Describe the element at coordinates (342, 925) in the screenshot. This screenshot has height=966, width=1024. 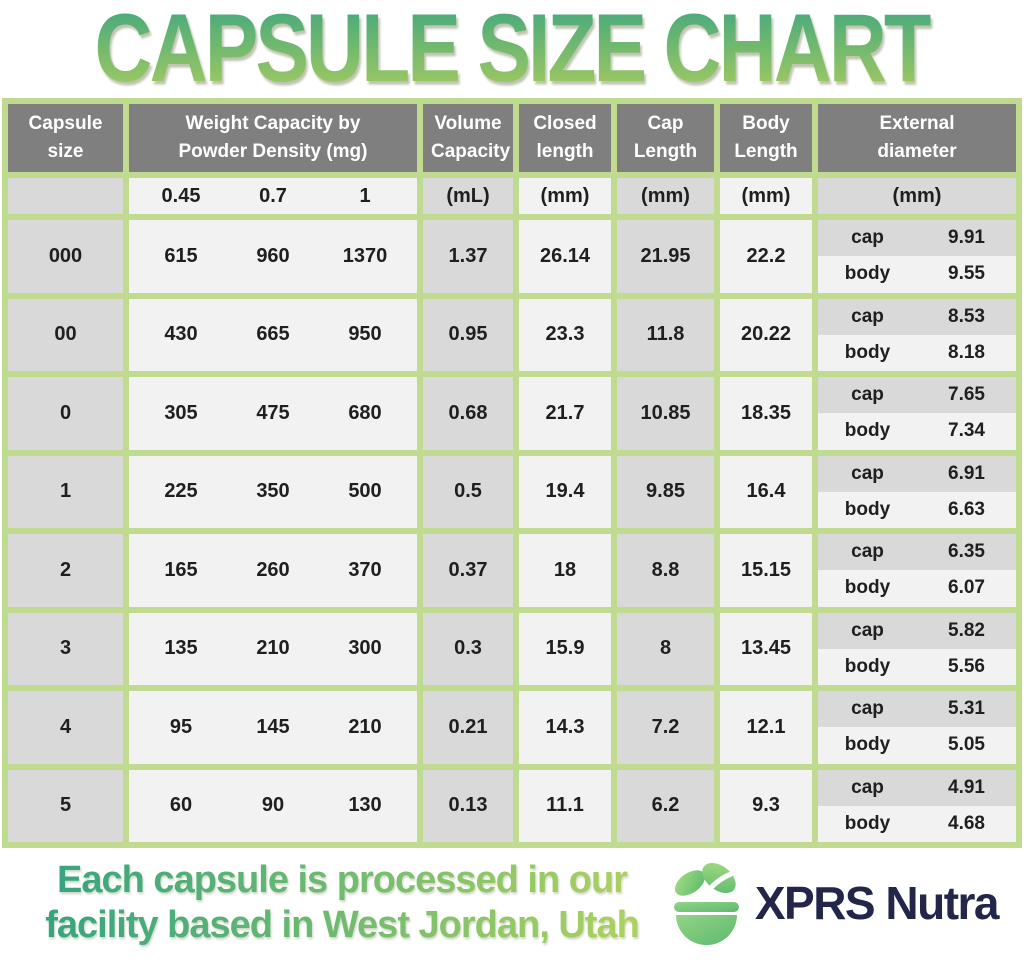
I see `tagline-line-2: facility based in West Jordan, Utah` at that location.